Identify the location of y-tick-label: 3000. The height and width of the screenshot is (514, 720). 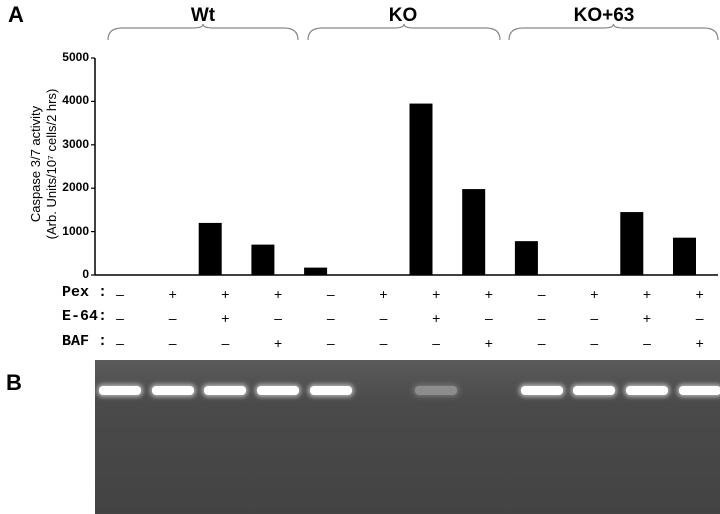
(75, 143).